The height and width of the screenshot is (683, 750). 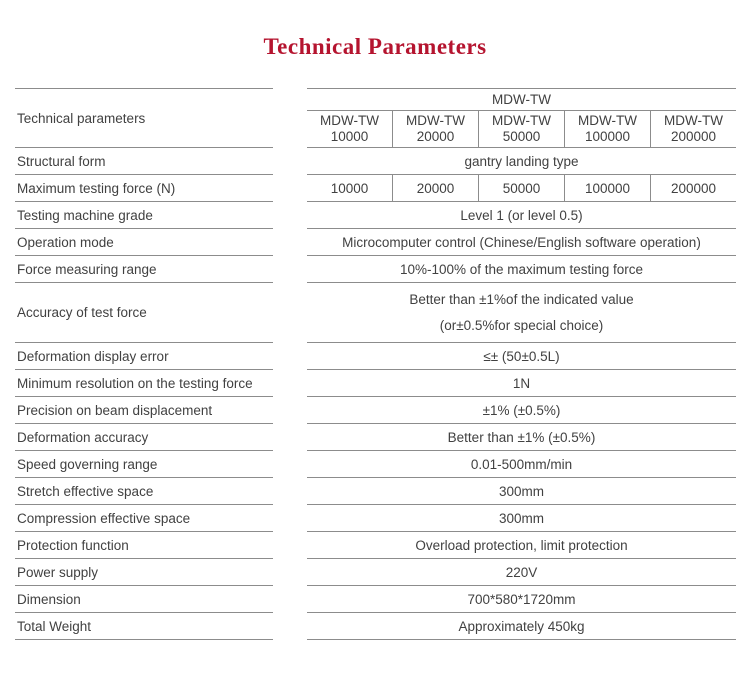 What do you see at coordinates (521, 325) in the screenshot?
I see `row-value-line2: (or±0.5%for special choice)` at bounding box center [521, 325].